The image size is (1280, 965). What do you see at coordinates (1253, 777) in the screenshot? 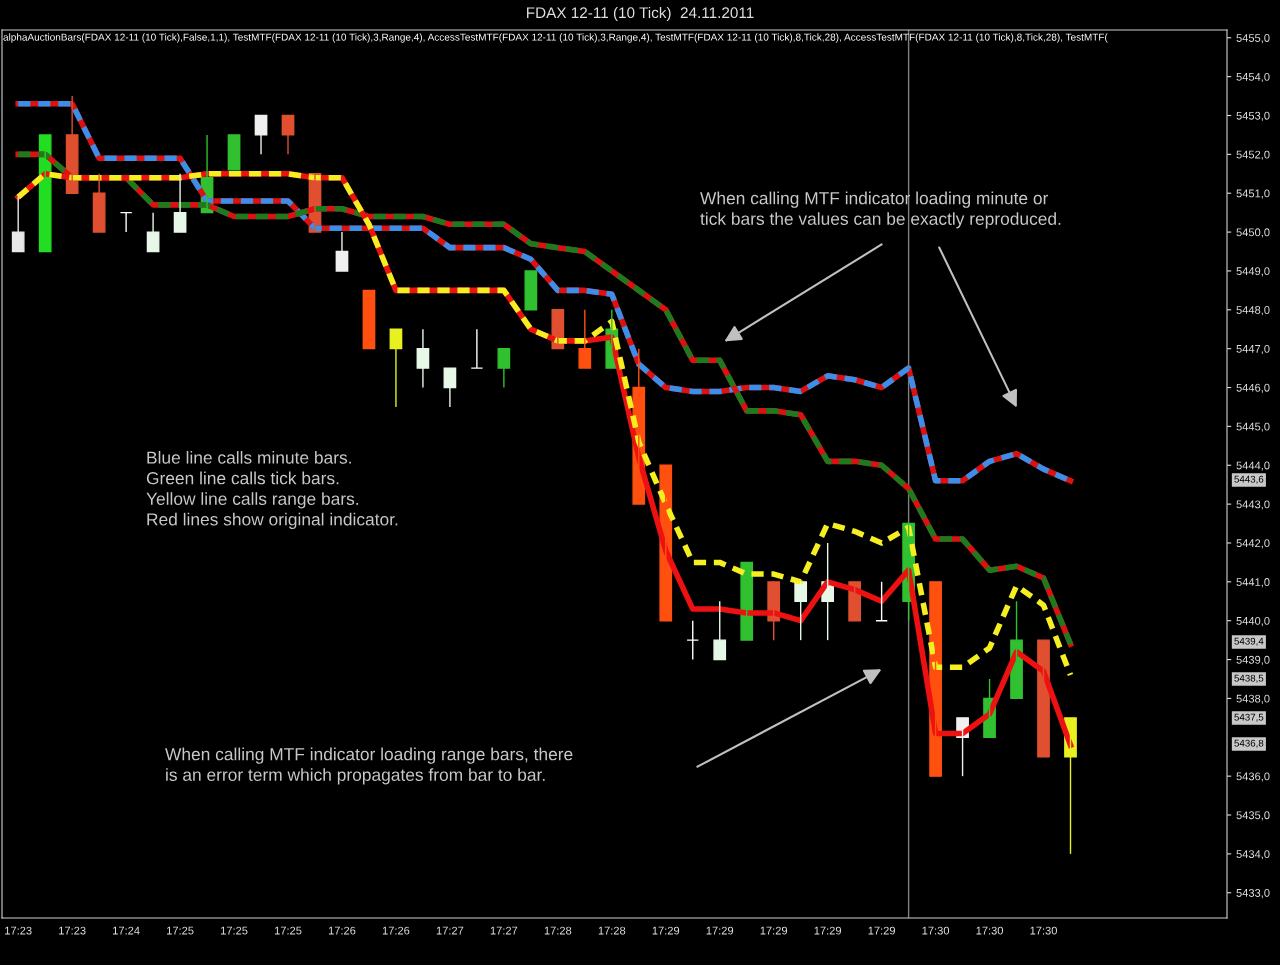
I see `y-tick-label: 5436,0` at bounding box center [1253, 777].